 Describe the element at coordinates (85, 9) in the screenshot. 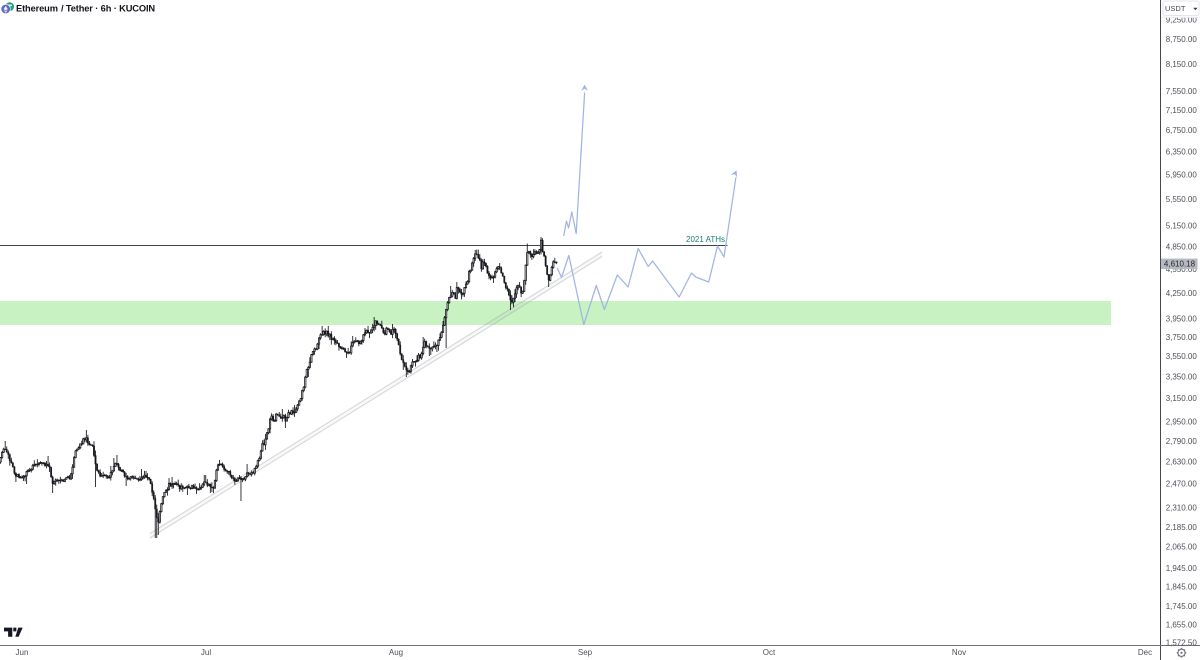

I see `svg-text:Ethereum / Tether · 6h · KUCO: Ethereum / Tether · 6h · KUCOIN` at that location.